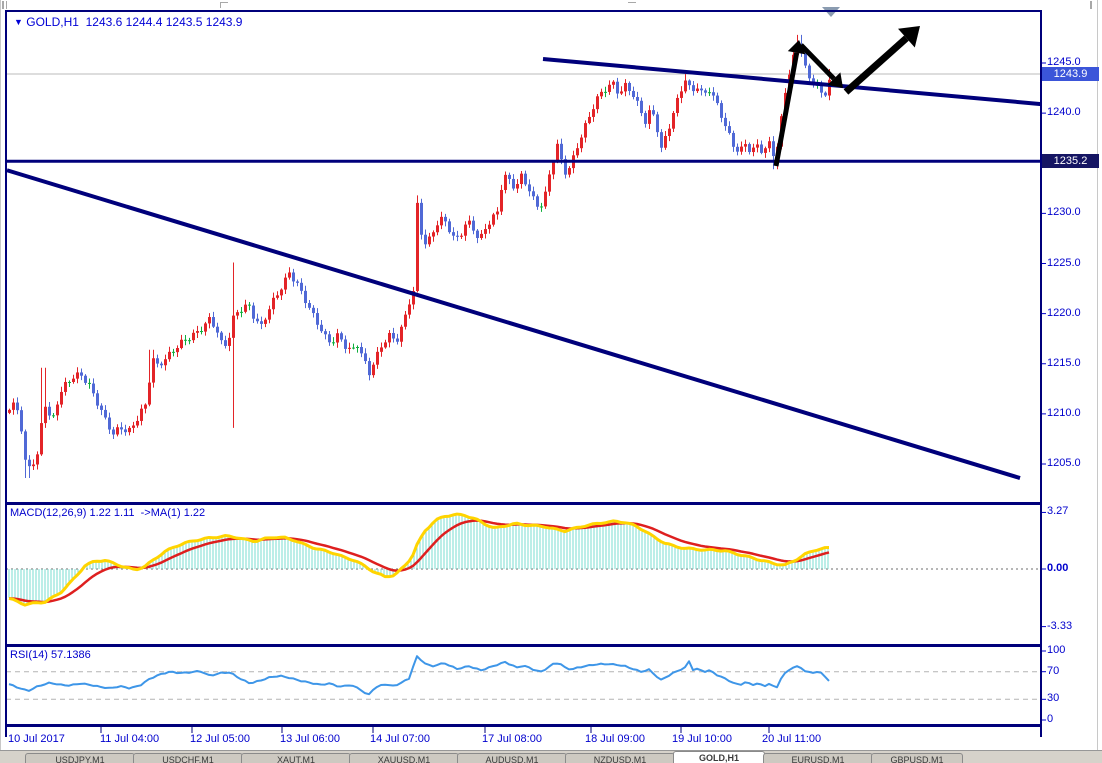 This screenshot has width=1102, height=763. Describe the element at coordinates (296, 758) in the screenshot. I see `chart-tab-xaut-m1: XAUT,M1` at that location.